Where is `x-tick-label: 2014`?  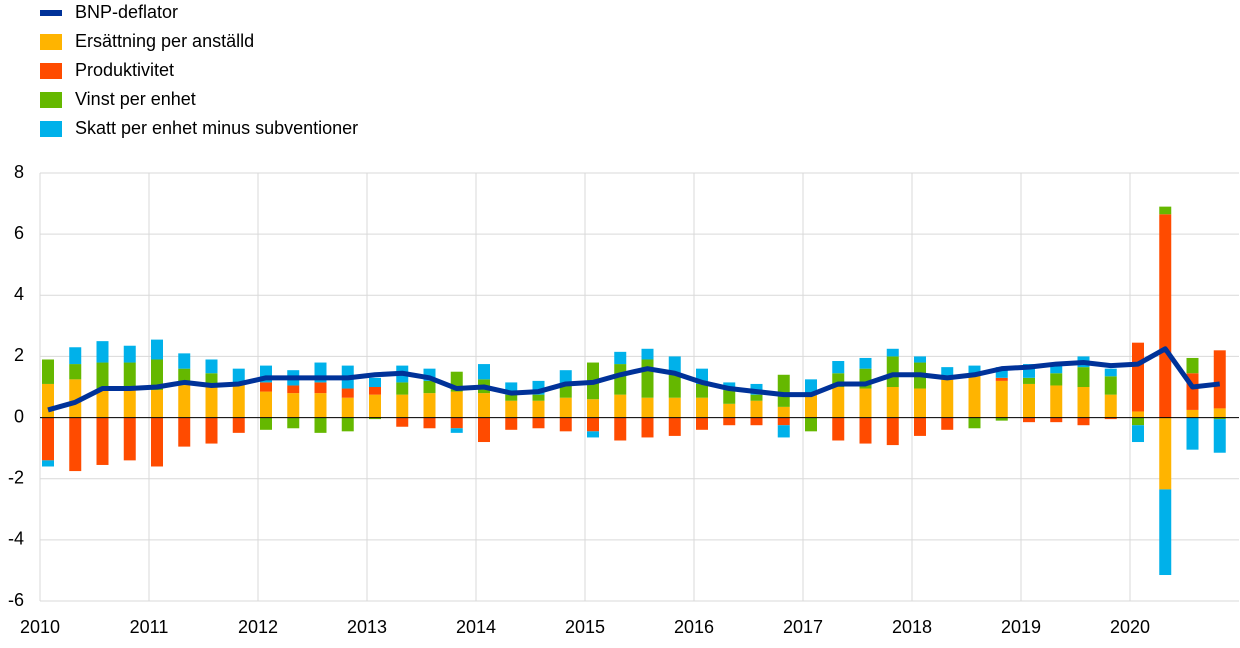 x-tick-label: 2014 is located at coordinates (476, 627).